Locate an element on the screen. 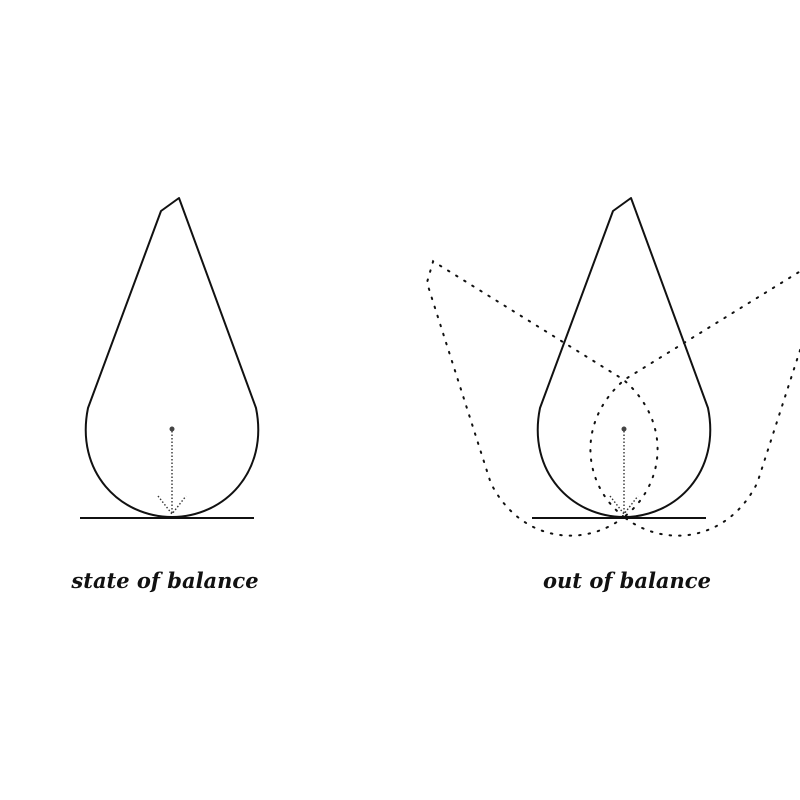 Image resolution: width=800 pixels, height=800 pixels. caption-out-of-balance: out of balance is located at coordinates (627, 580).